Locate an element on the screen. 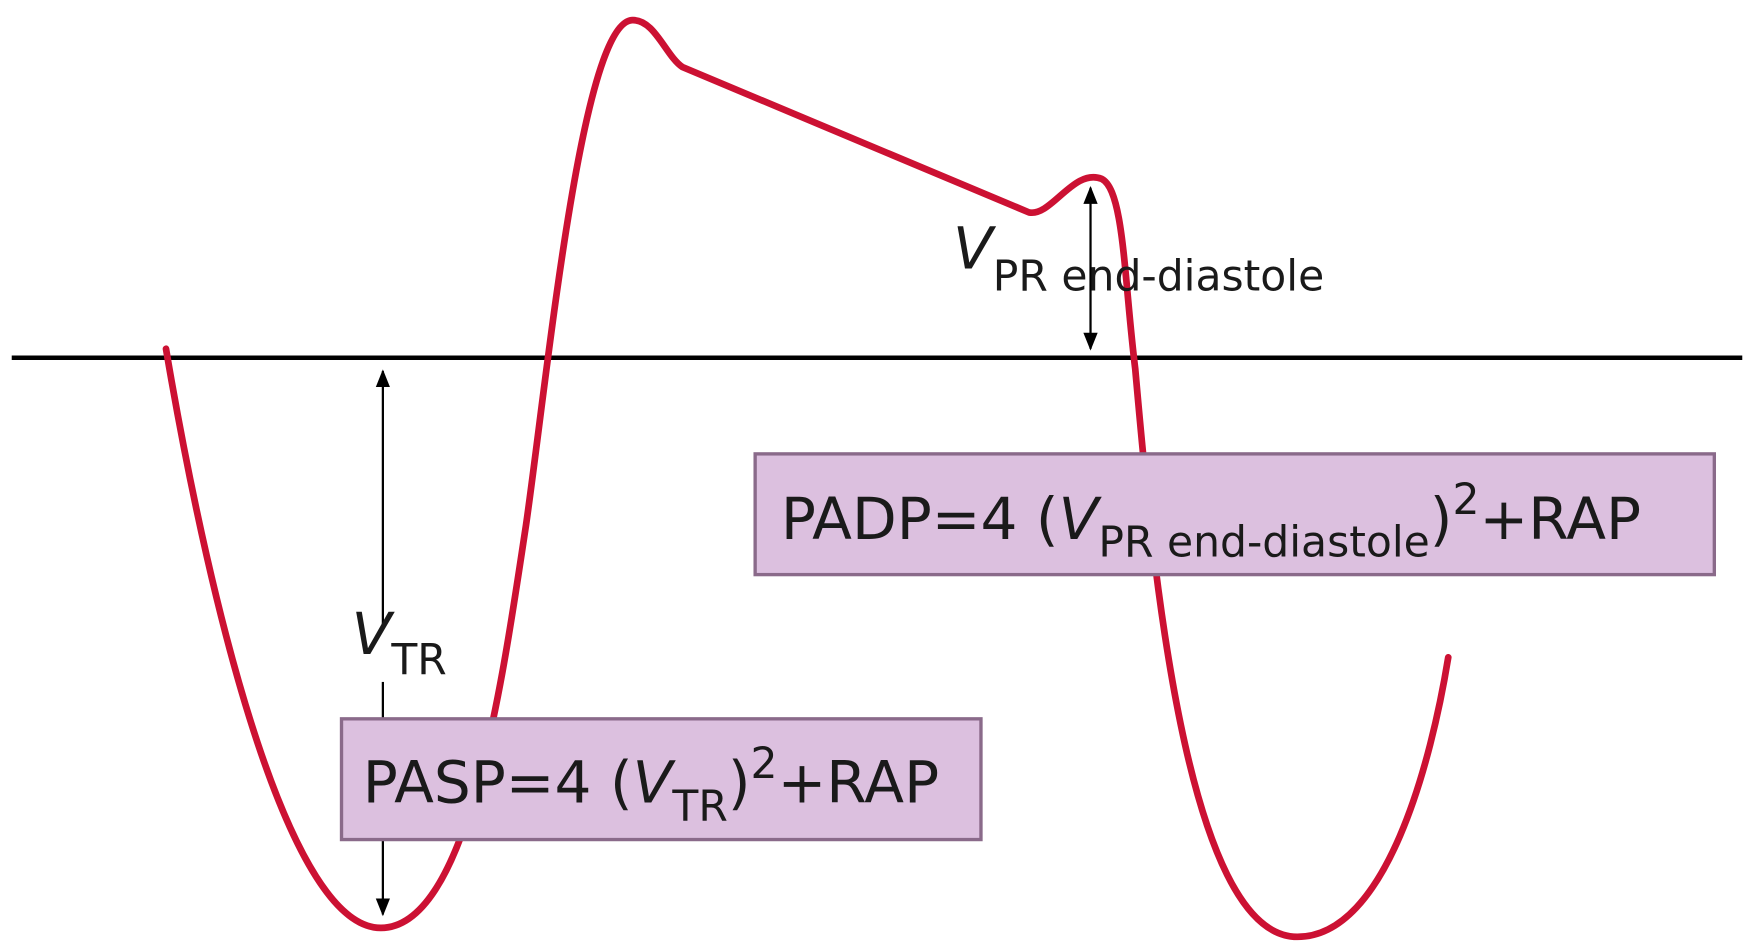  vtr-label: VTR is located at coordinates (399, 642).